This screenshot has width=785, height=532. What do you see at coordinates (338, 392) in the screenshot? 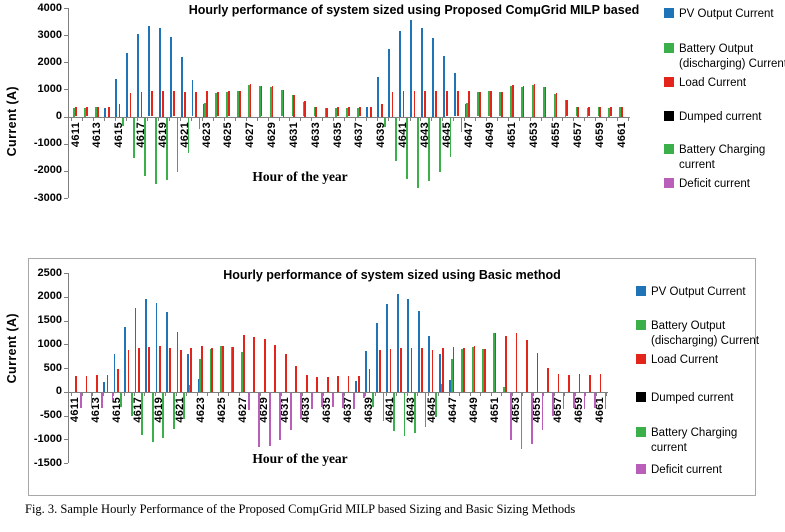
I see `x-axis-line` at bounding box center [338, 392].